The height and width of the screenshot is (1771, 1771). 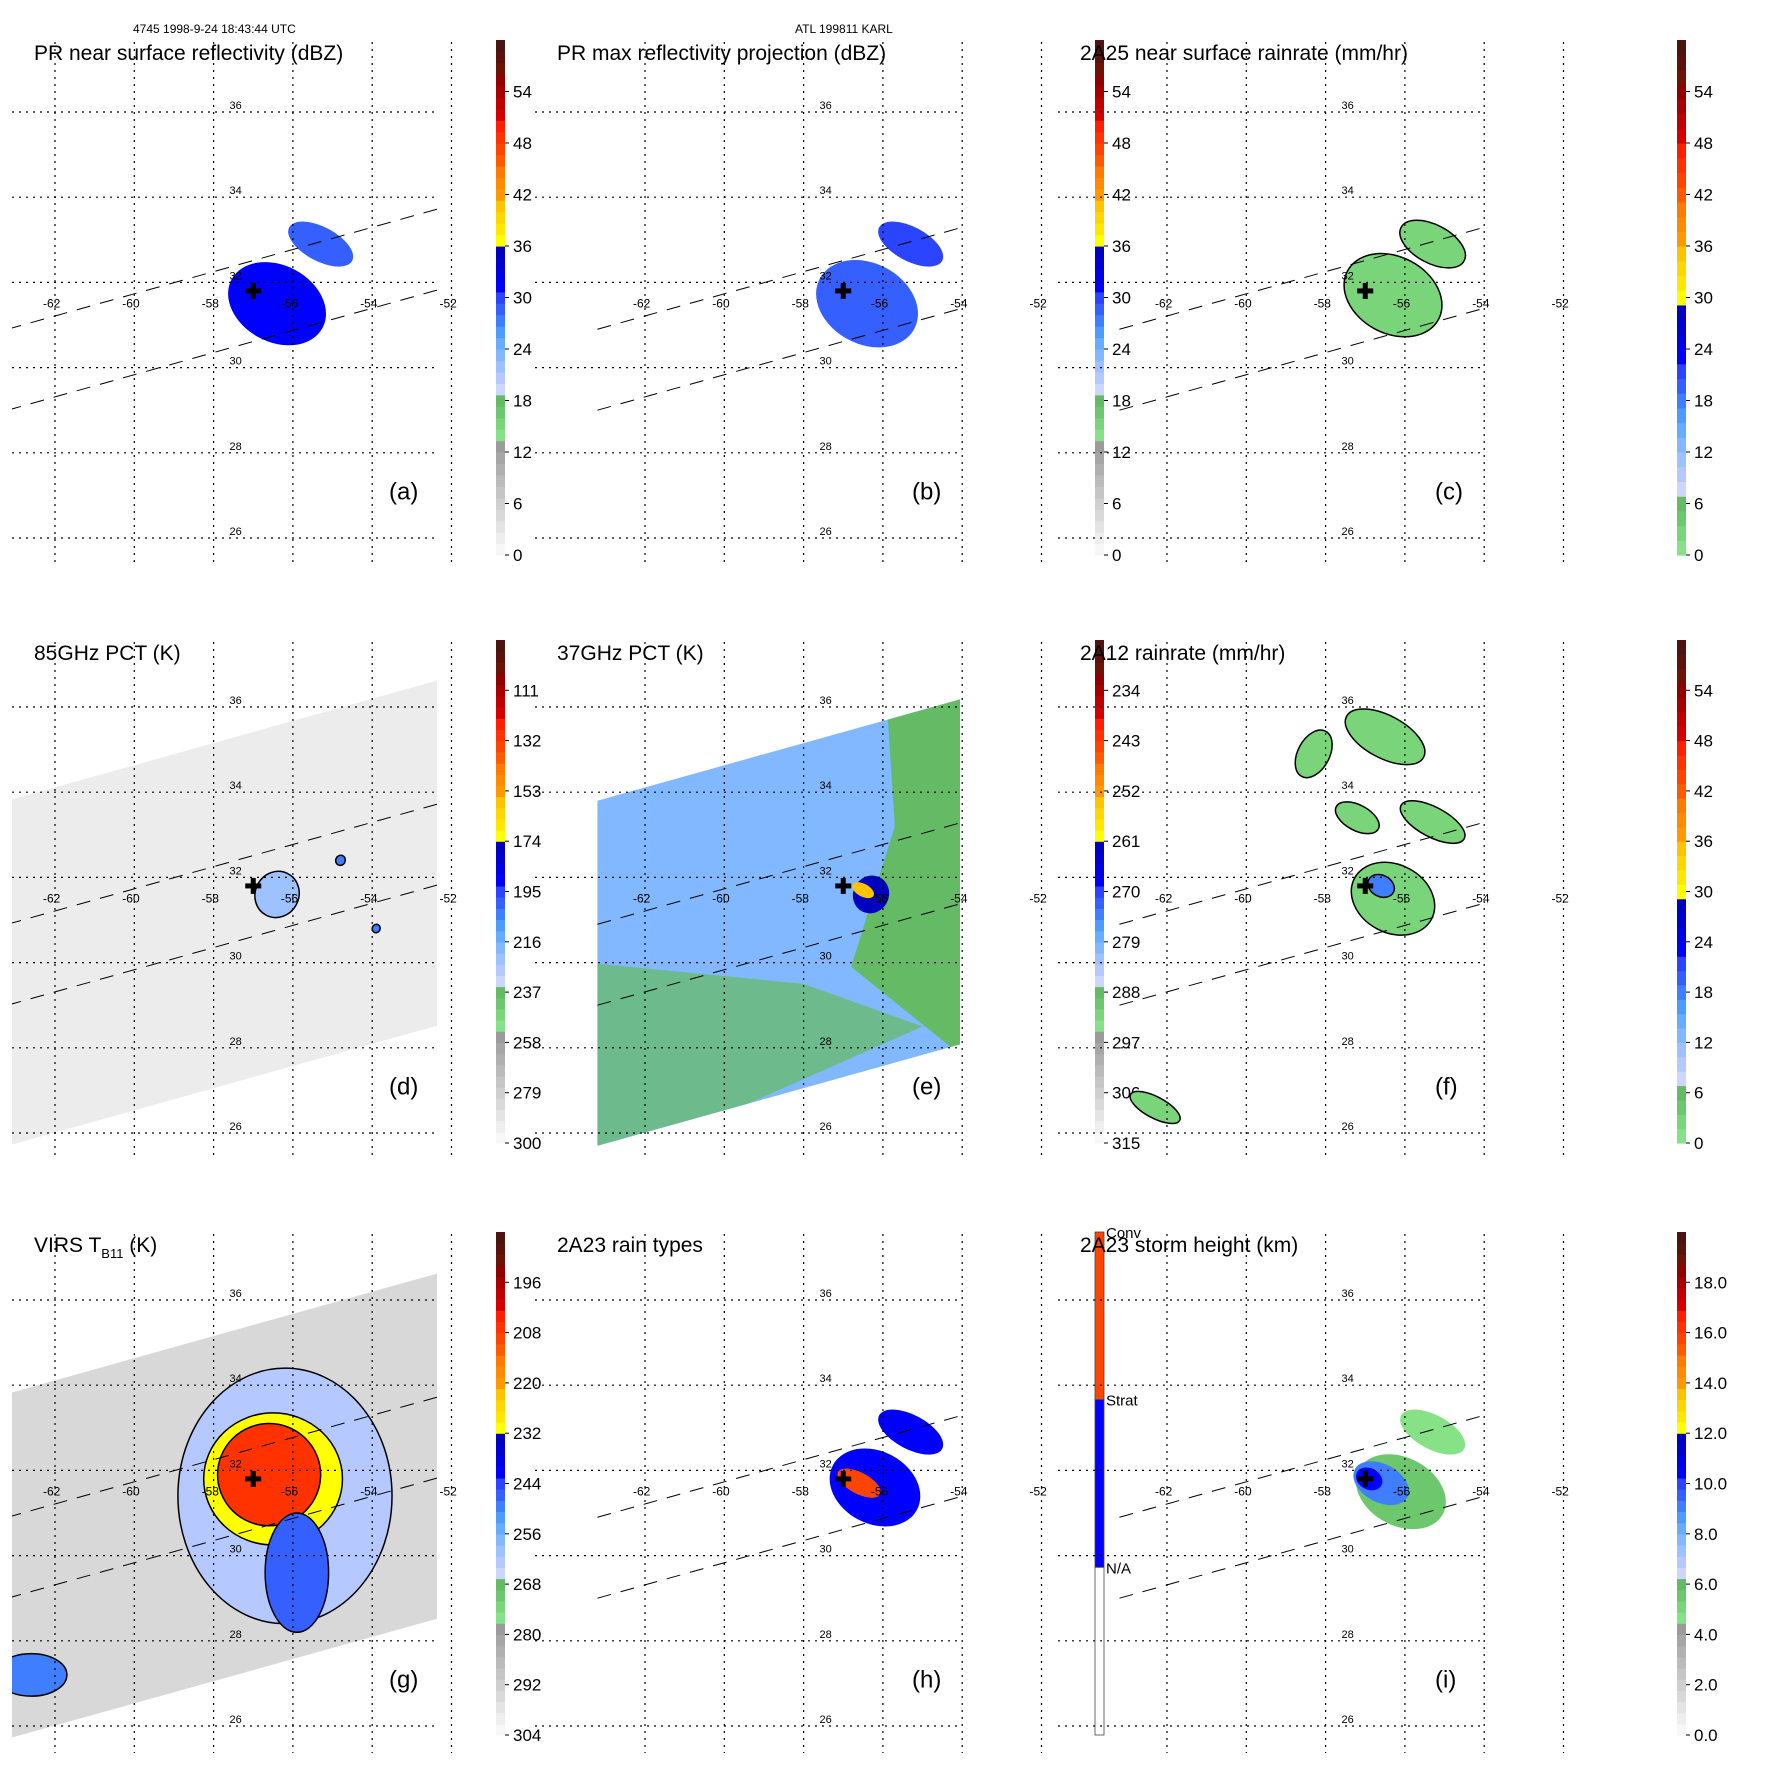 I want to click on panel-label: (d), so click(x=403, y=1087).